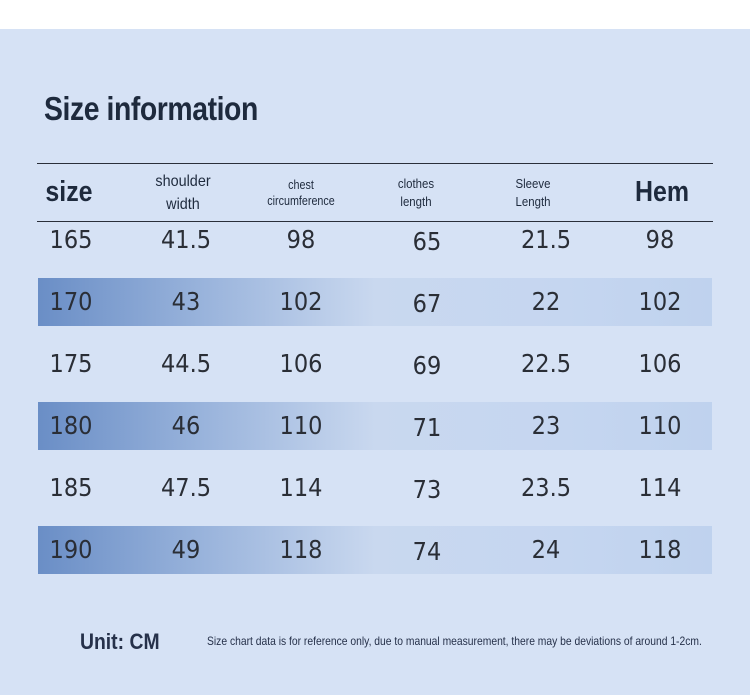 This screenshot has width=750, height=695. What do you see at coordinates (186, 425) in the screenshot?
I see `cell-shoulder: 46` at bounding box center [186, 425].